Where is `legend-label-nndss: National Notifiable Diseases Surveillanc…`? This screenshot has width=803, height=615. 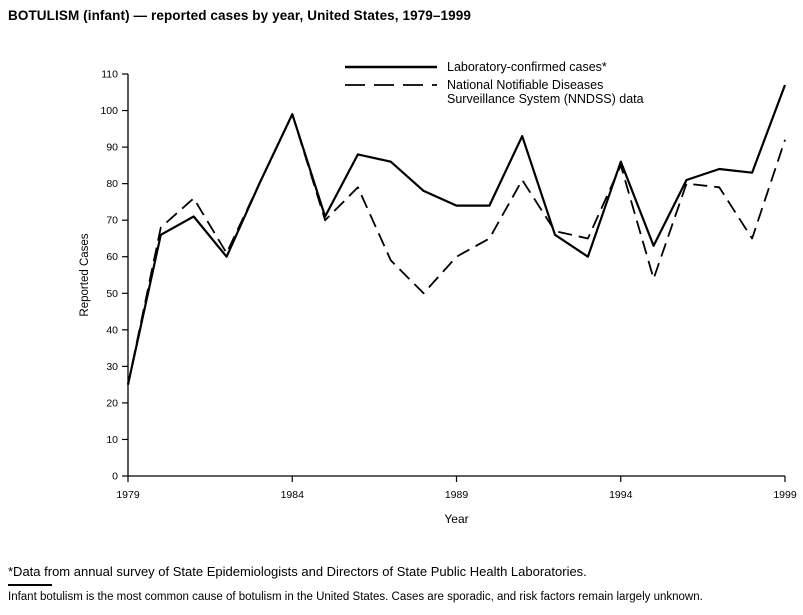
legend-label-nndss: National Notifiable Diseases Surveillanc… is located at coordinates (545, 92).